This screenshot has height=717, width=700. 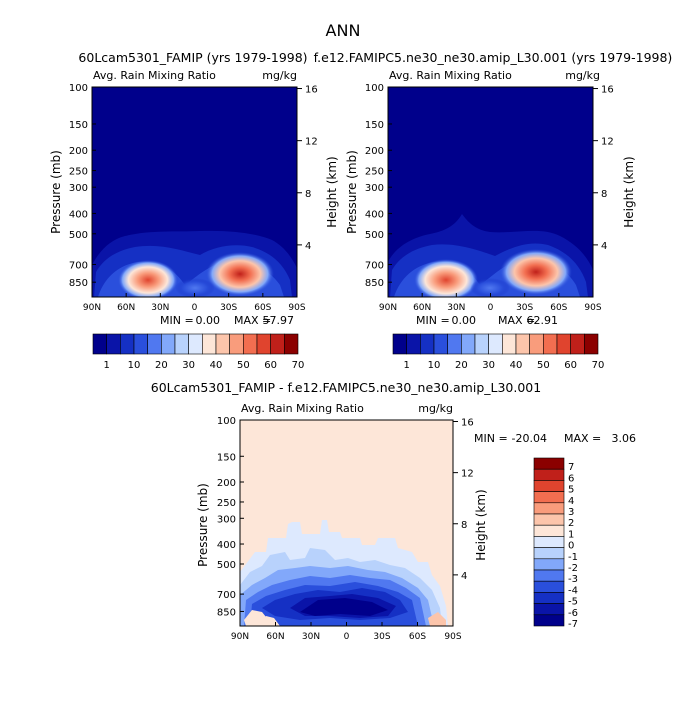 What do you see at coordinates (571, 523) in the screenshot?
I see `colorbar-label: 2` at bounding box center [571, 523].